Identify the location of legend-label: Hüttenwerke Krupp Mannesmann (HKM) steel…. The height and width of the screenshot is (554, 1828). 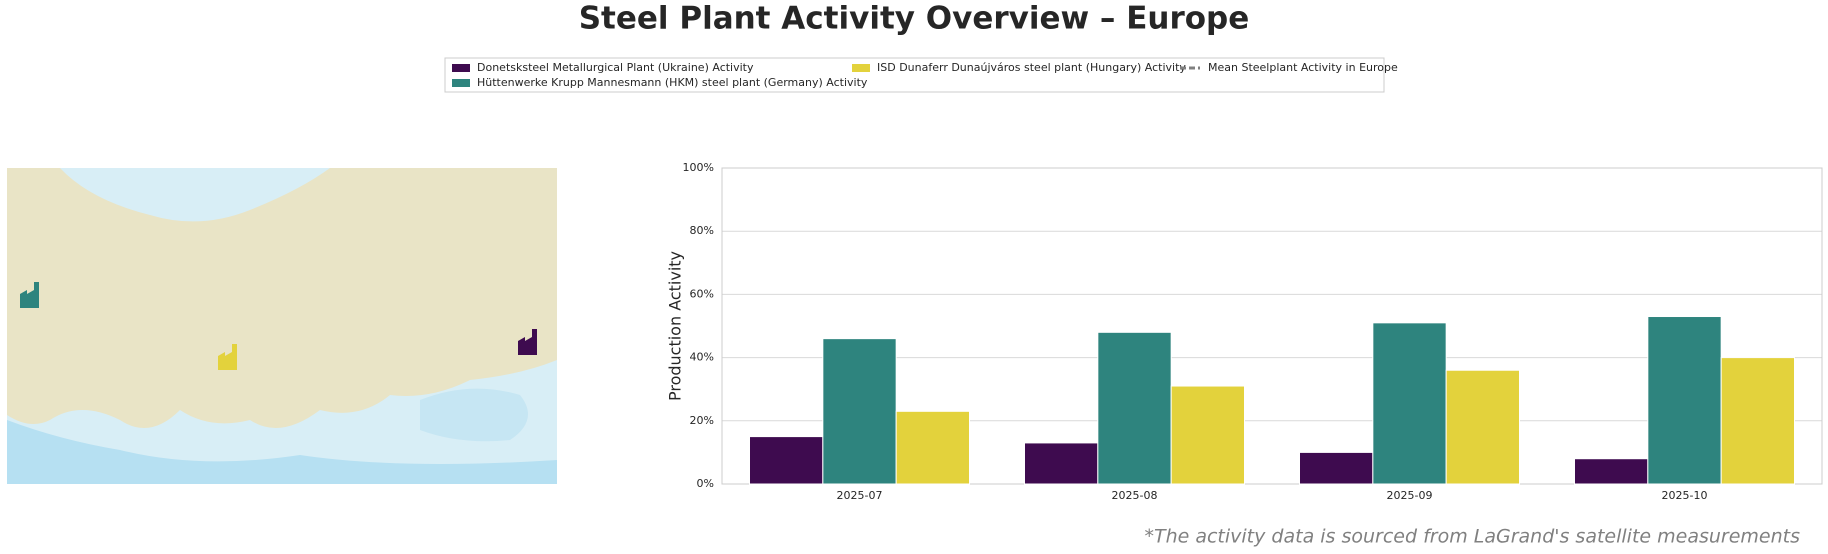
(672, 82).